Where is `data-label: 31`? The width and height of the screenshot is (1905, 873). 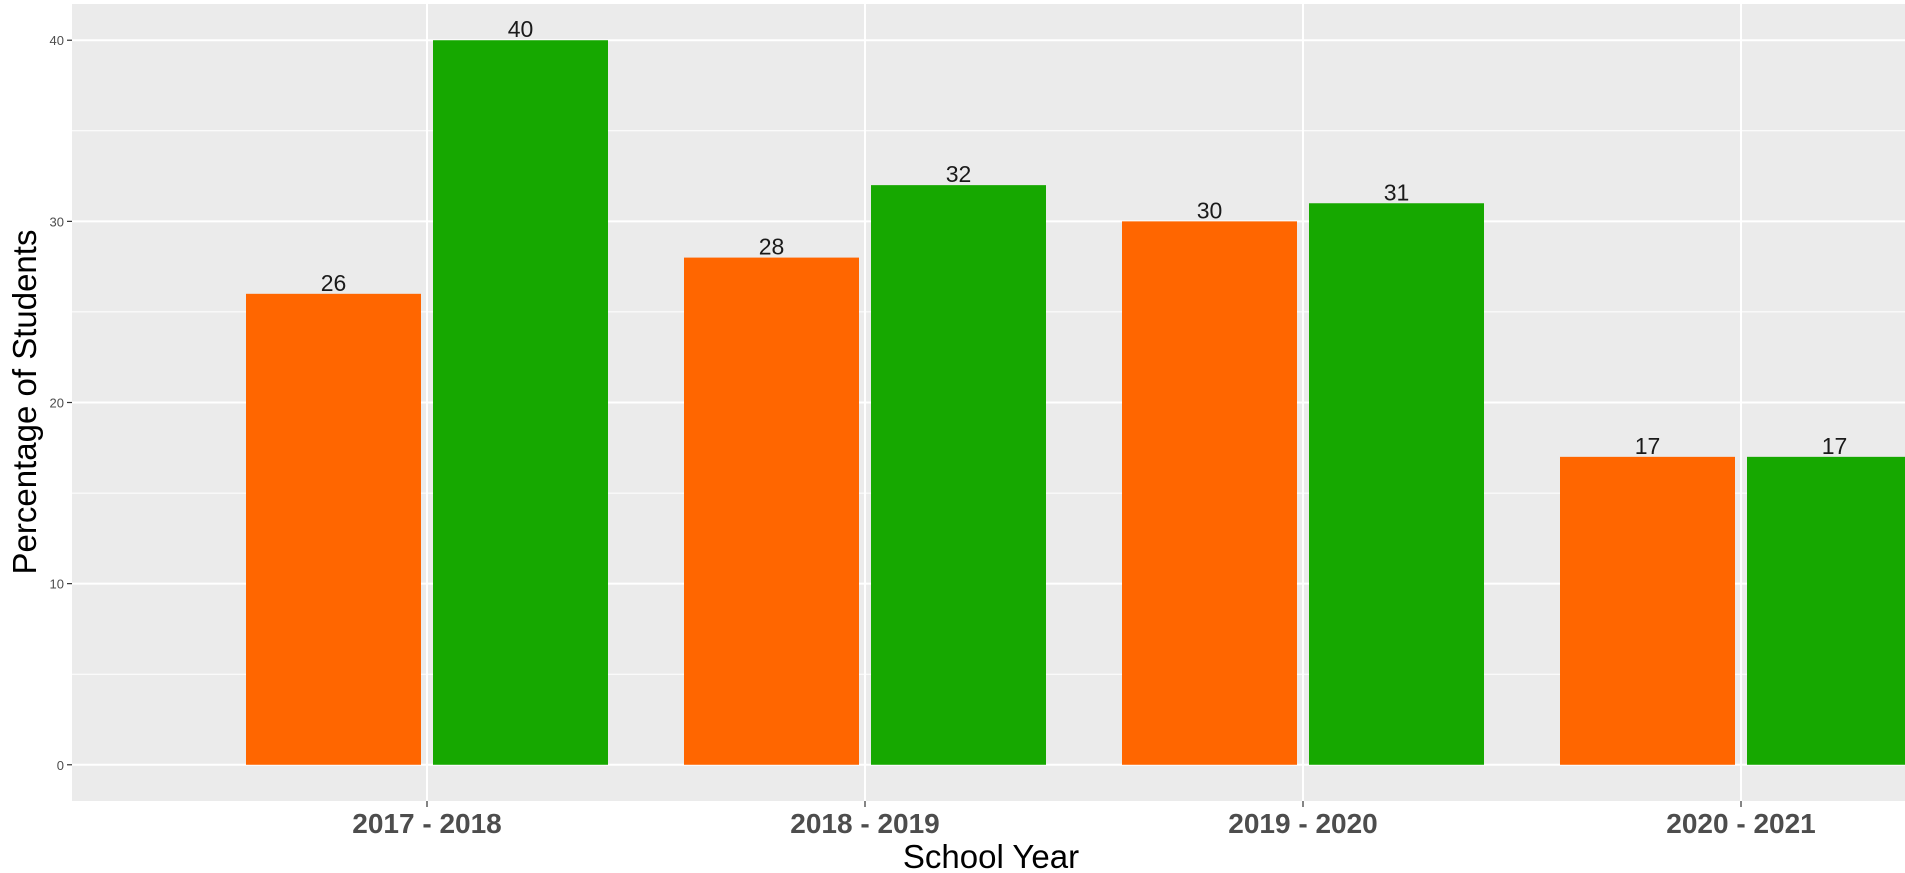
data-label: 31 is located at coordinates (1397, 192).